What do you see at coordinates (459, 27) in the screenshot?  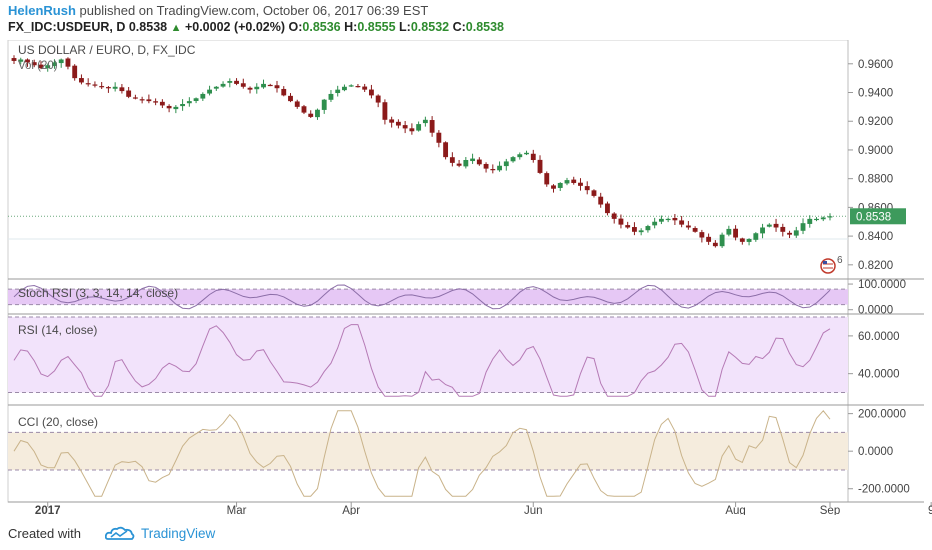 I see `close-label: C:` at bounding box center [459, 27].